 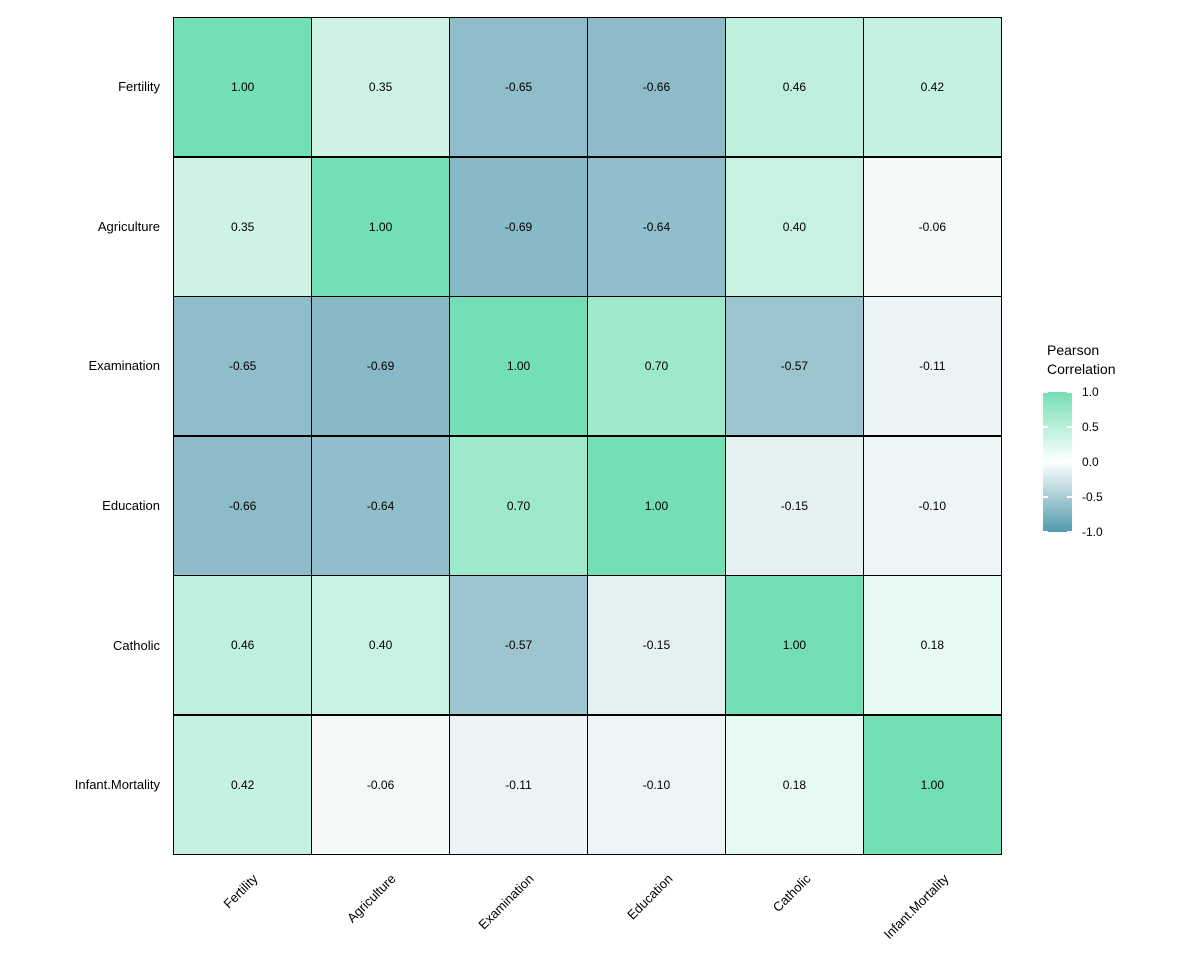 I want to click on heatmap-cell-Catholic-Education: -0.15, so click(x=656, y=645).